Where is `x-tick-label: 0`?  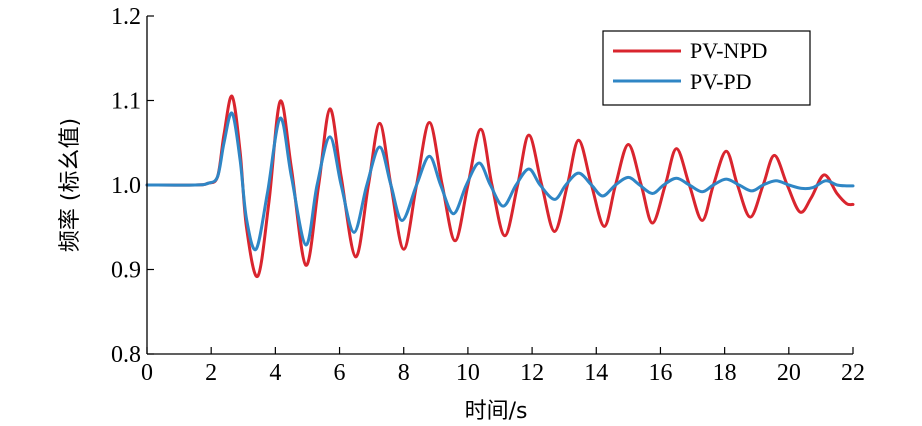 x-tick-label: 0 is located at coordinates (147, 373).